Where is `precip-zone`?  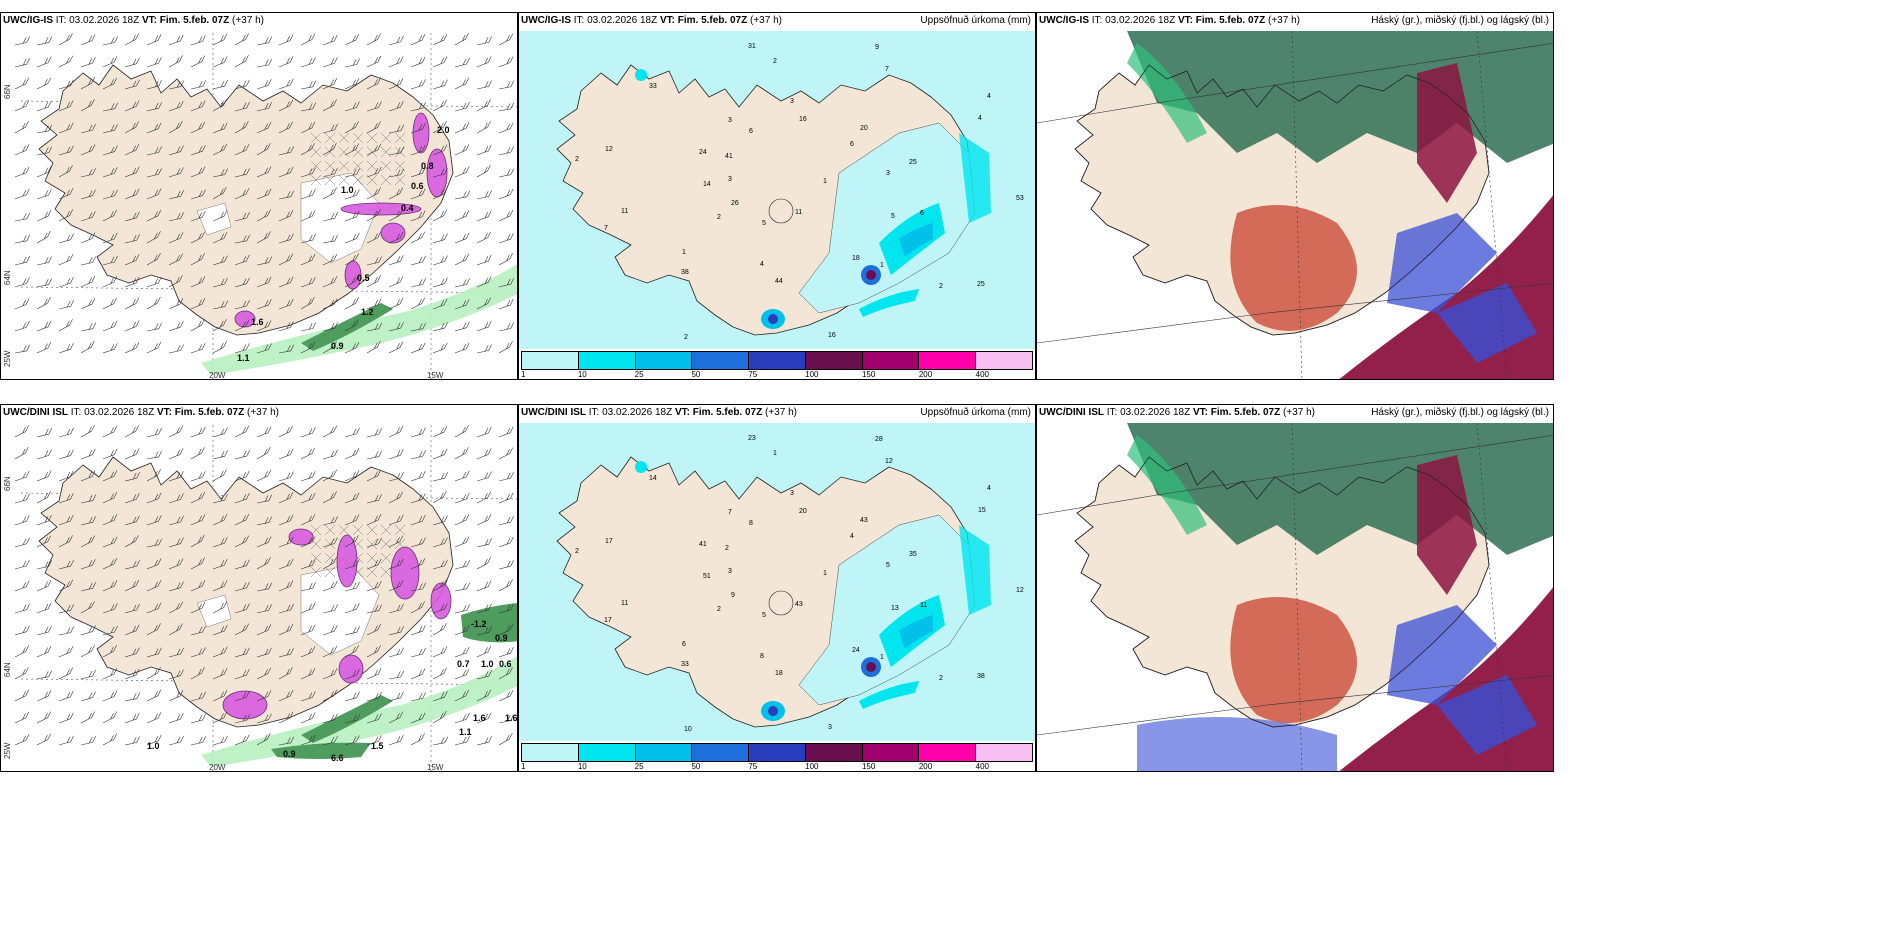 precip-zone is located at coordinates (889, 303).